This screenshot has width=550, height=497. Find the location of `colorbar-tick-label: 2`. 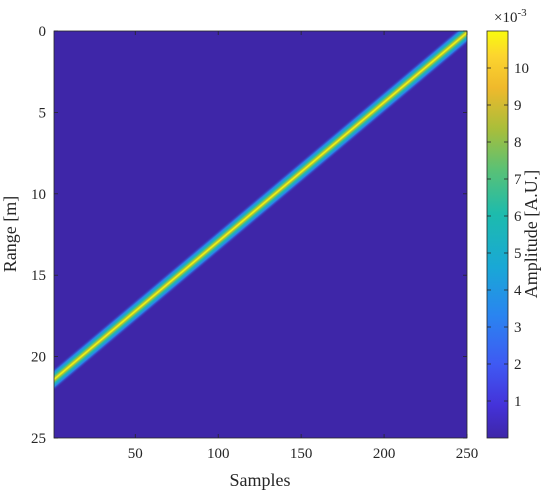

colorbar-tick-label: 2 is located at coordinates (518, 365).